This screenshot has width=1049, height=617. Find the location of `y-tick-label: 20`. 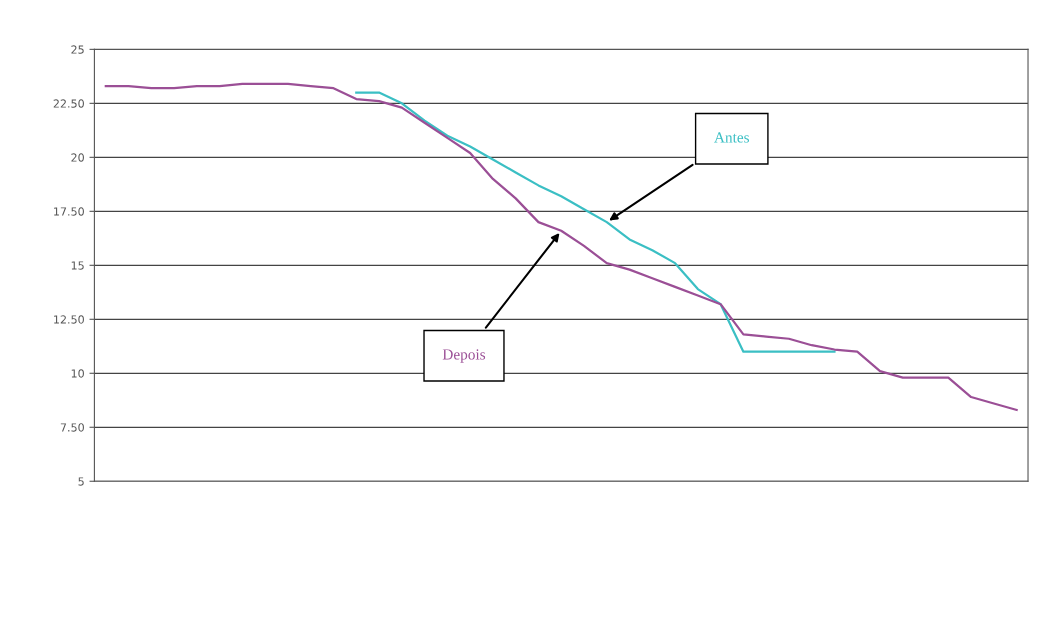

y-tick-label: 20 is located at coordinates (77, 157).